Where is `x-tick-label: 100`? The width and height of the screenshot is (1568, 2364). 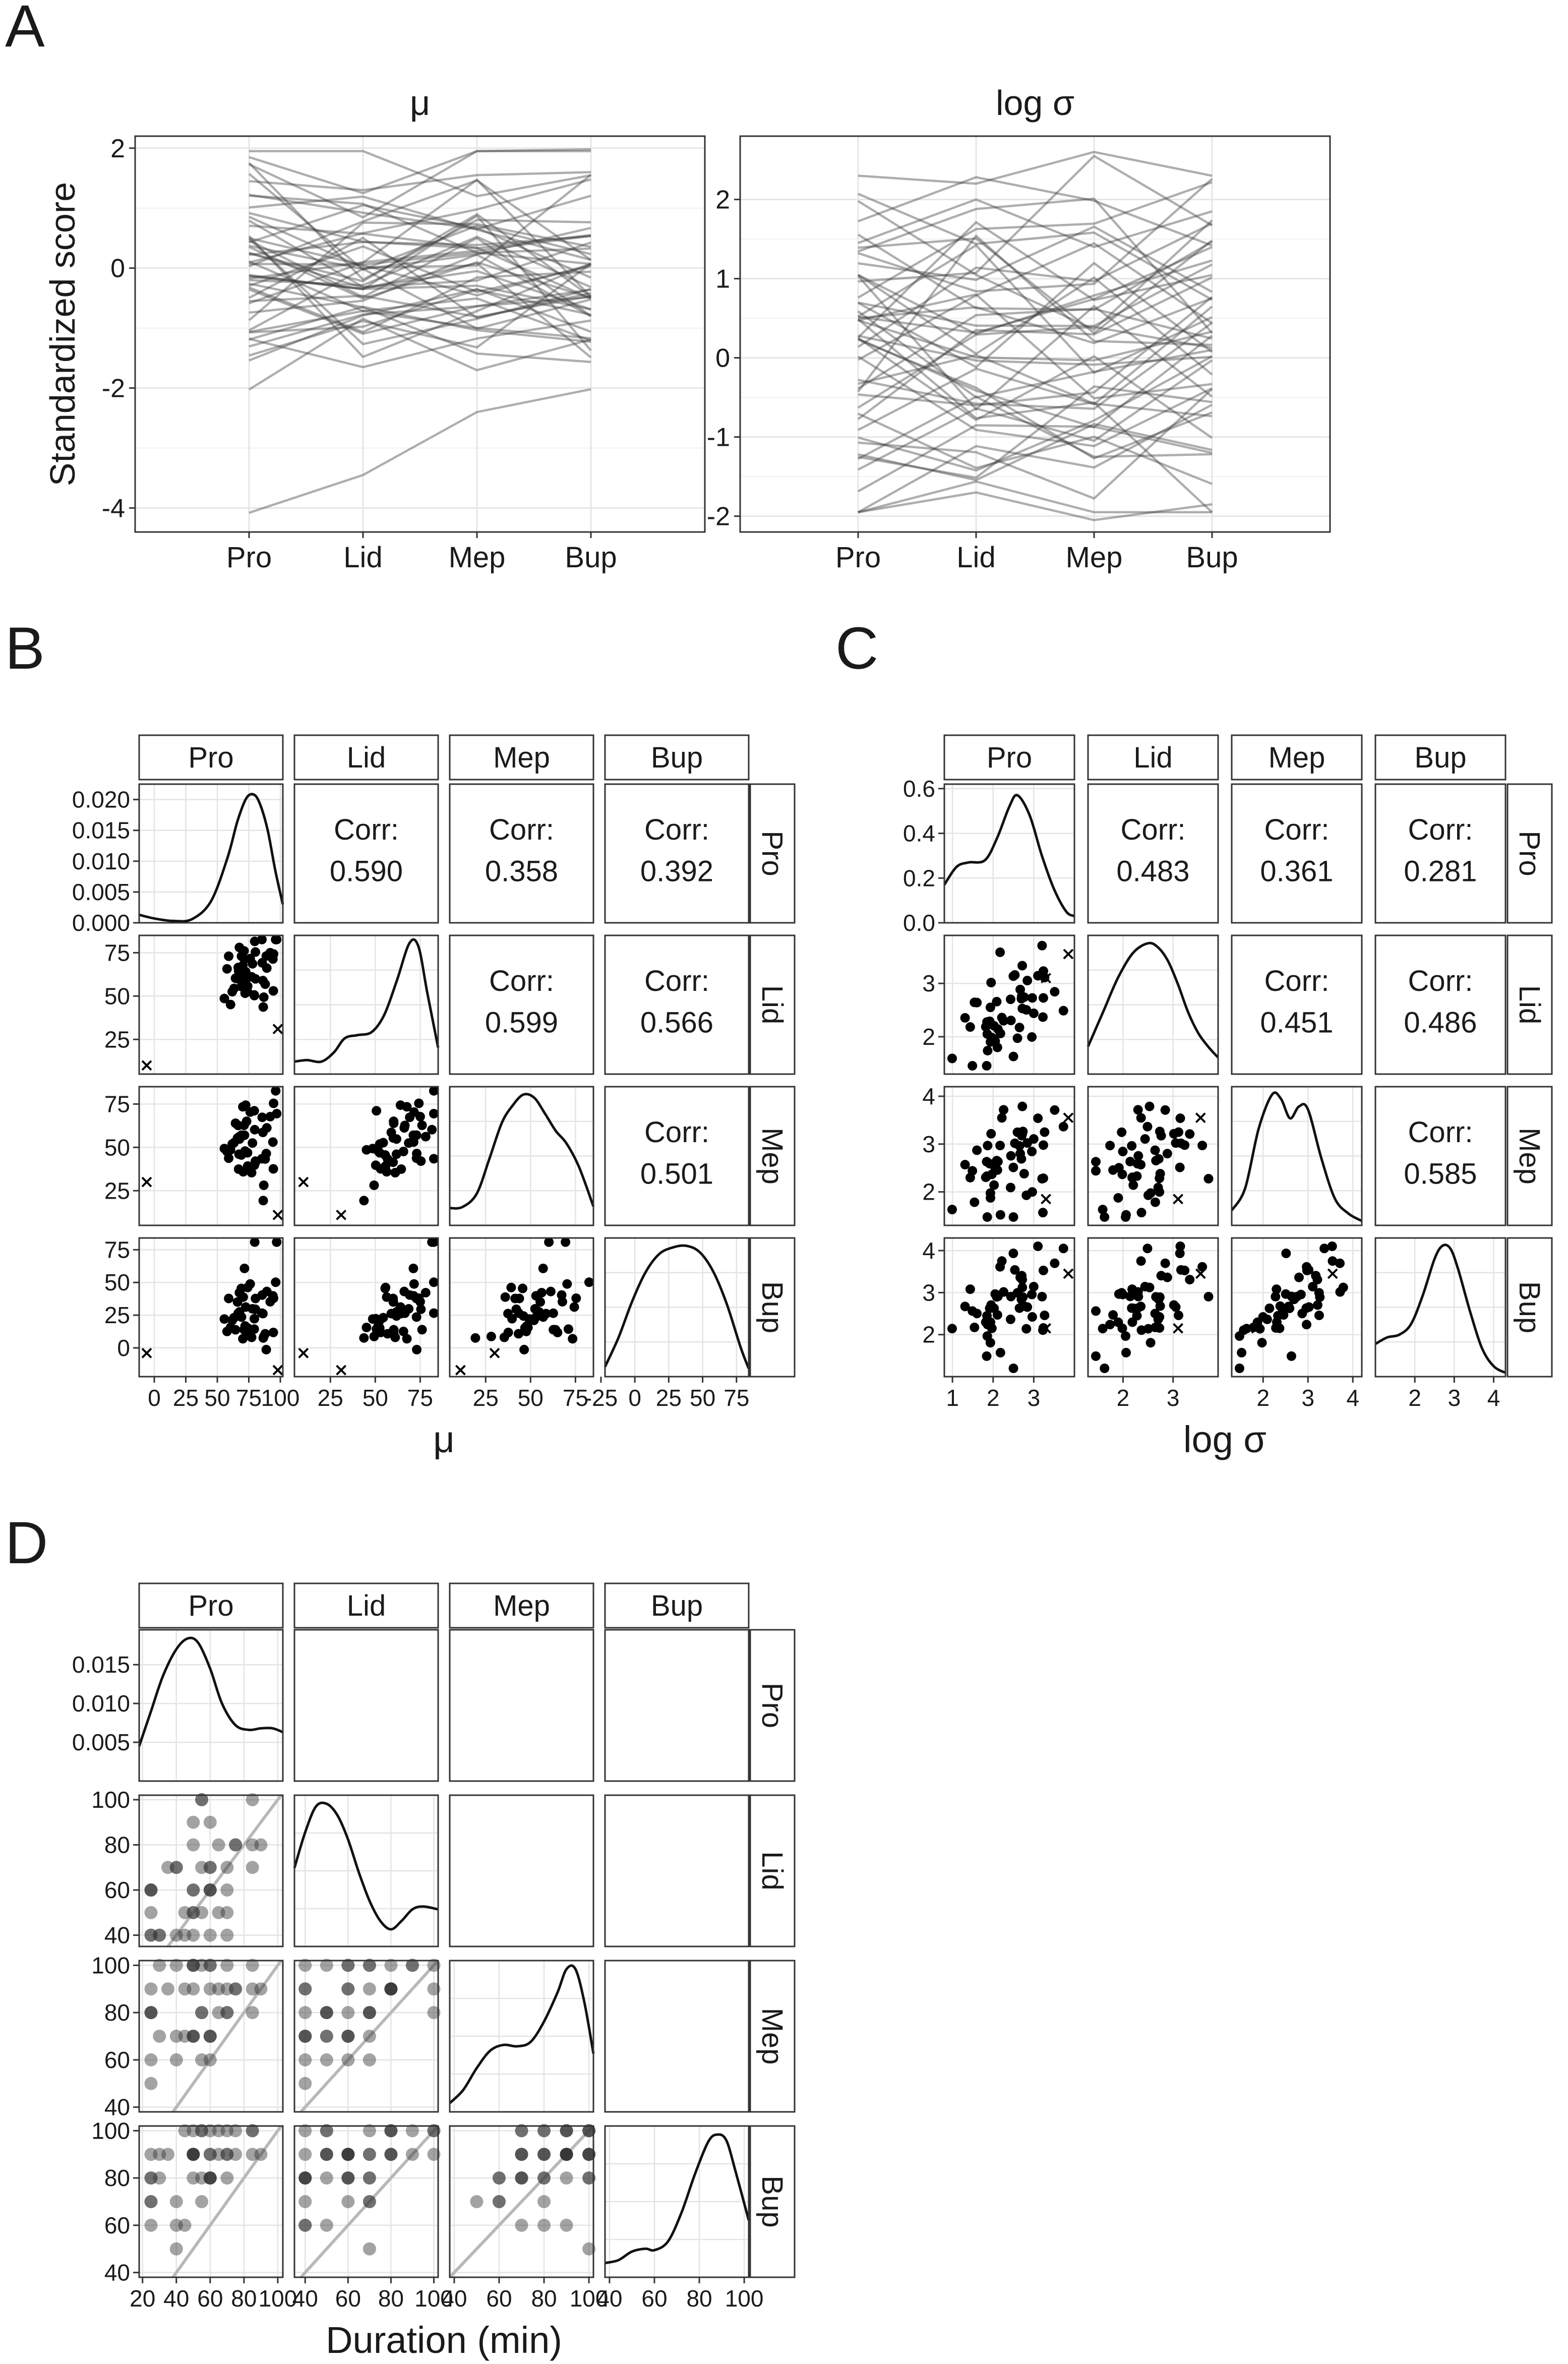 x-tick-label: 100 is located at coordinates (280, 1398).